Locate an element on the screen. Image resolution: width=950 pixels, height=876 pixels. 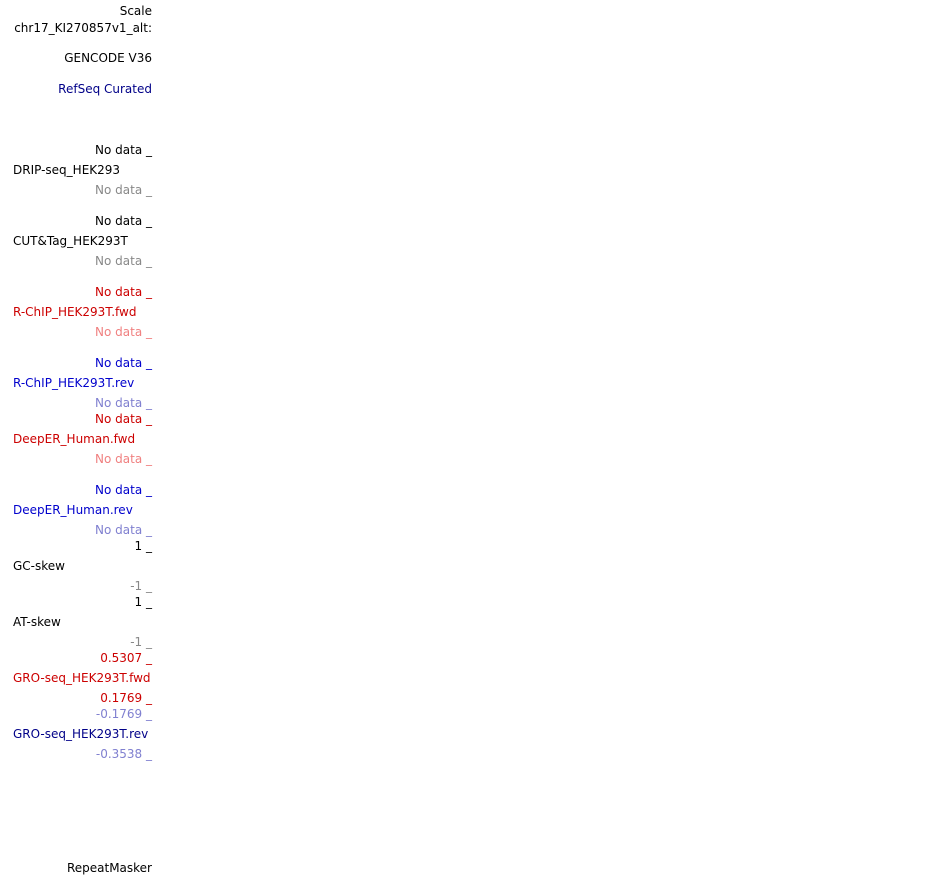
track-label-gencode: GENCODE V36 is located at coordinates (108, 58).